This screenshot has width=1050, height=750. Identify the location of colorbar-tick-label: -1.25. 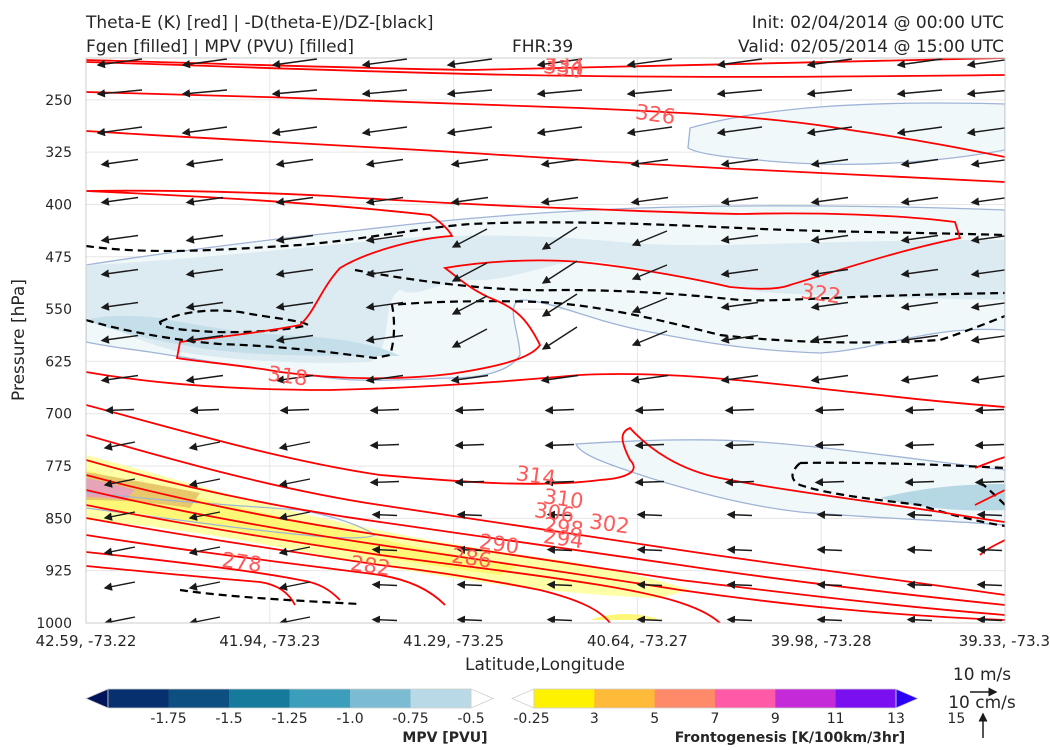
(289, 719).